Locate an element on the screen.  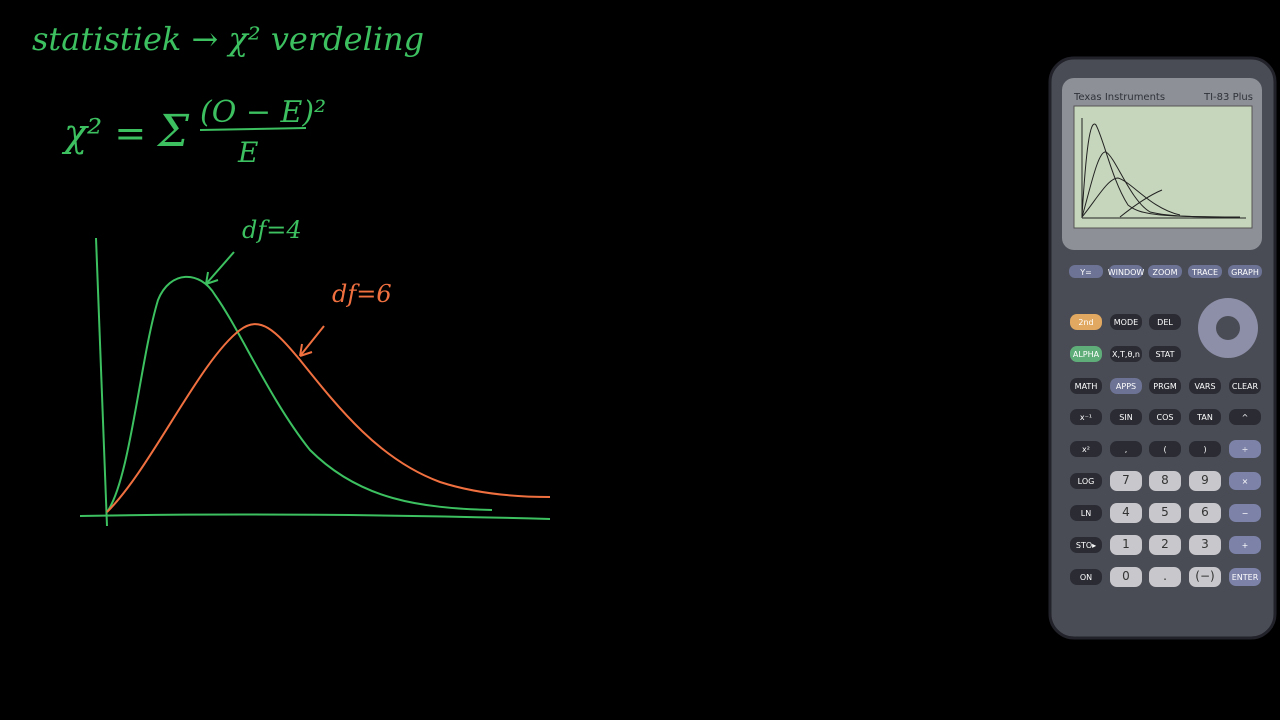
key-label: DEL is located at coordinates (1165, 322).